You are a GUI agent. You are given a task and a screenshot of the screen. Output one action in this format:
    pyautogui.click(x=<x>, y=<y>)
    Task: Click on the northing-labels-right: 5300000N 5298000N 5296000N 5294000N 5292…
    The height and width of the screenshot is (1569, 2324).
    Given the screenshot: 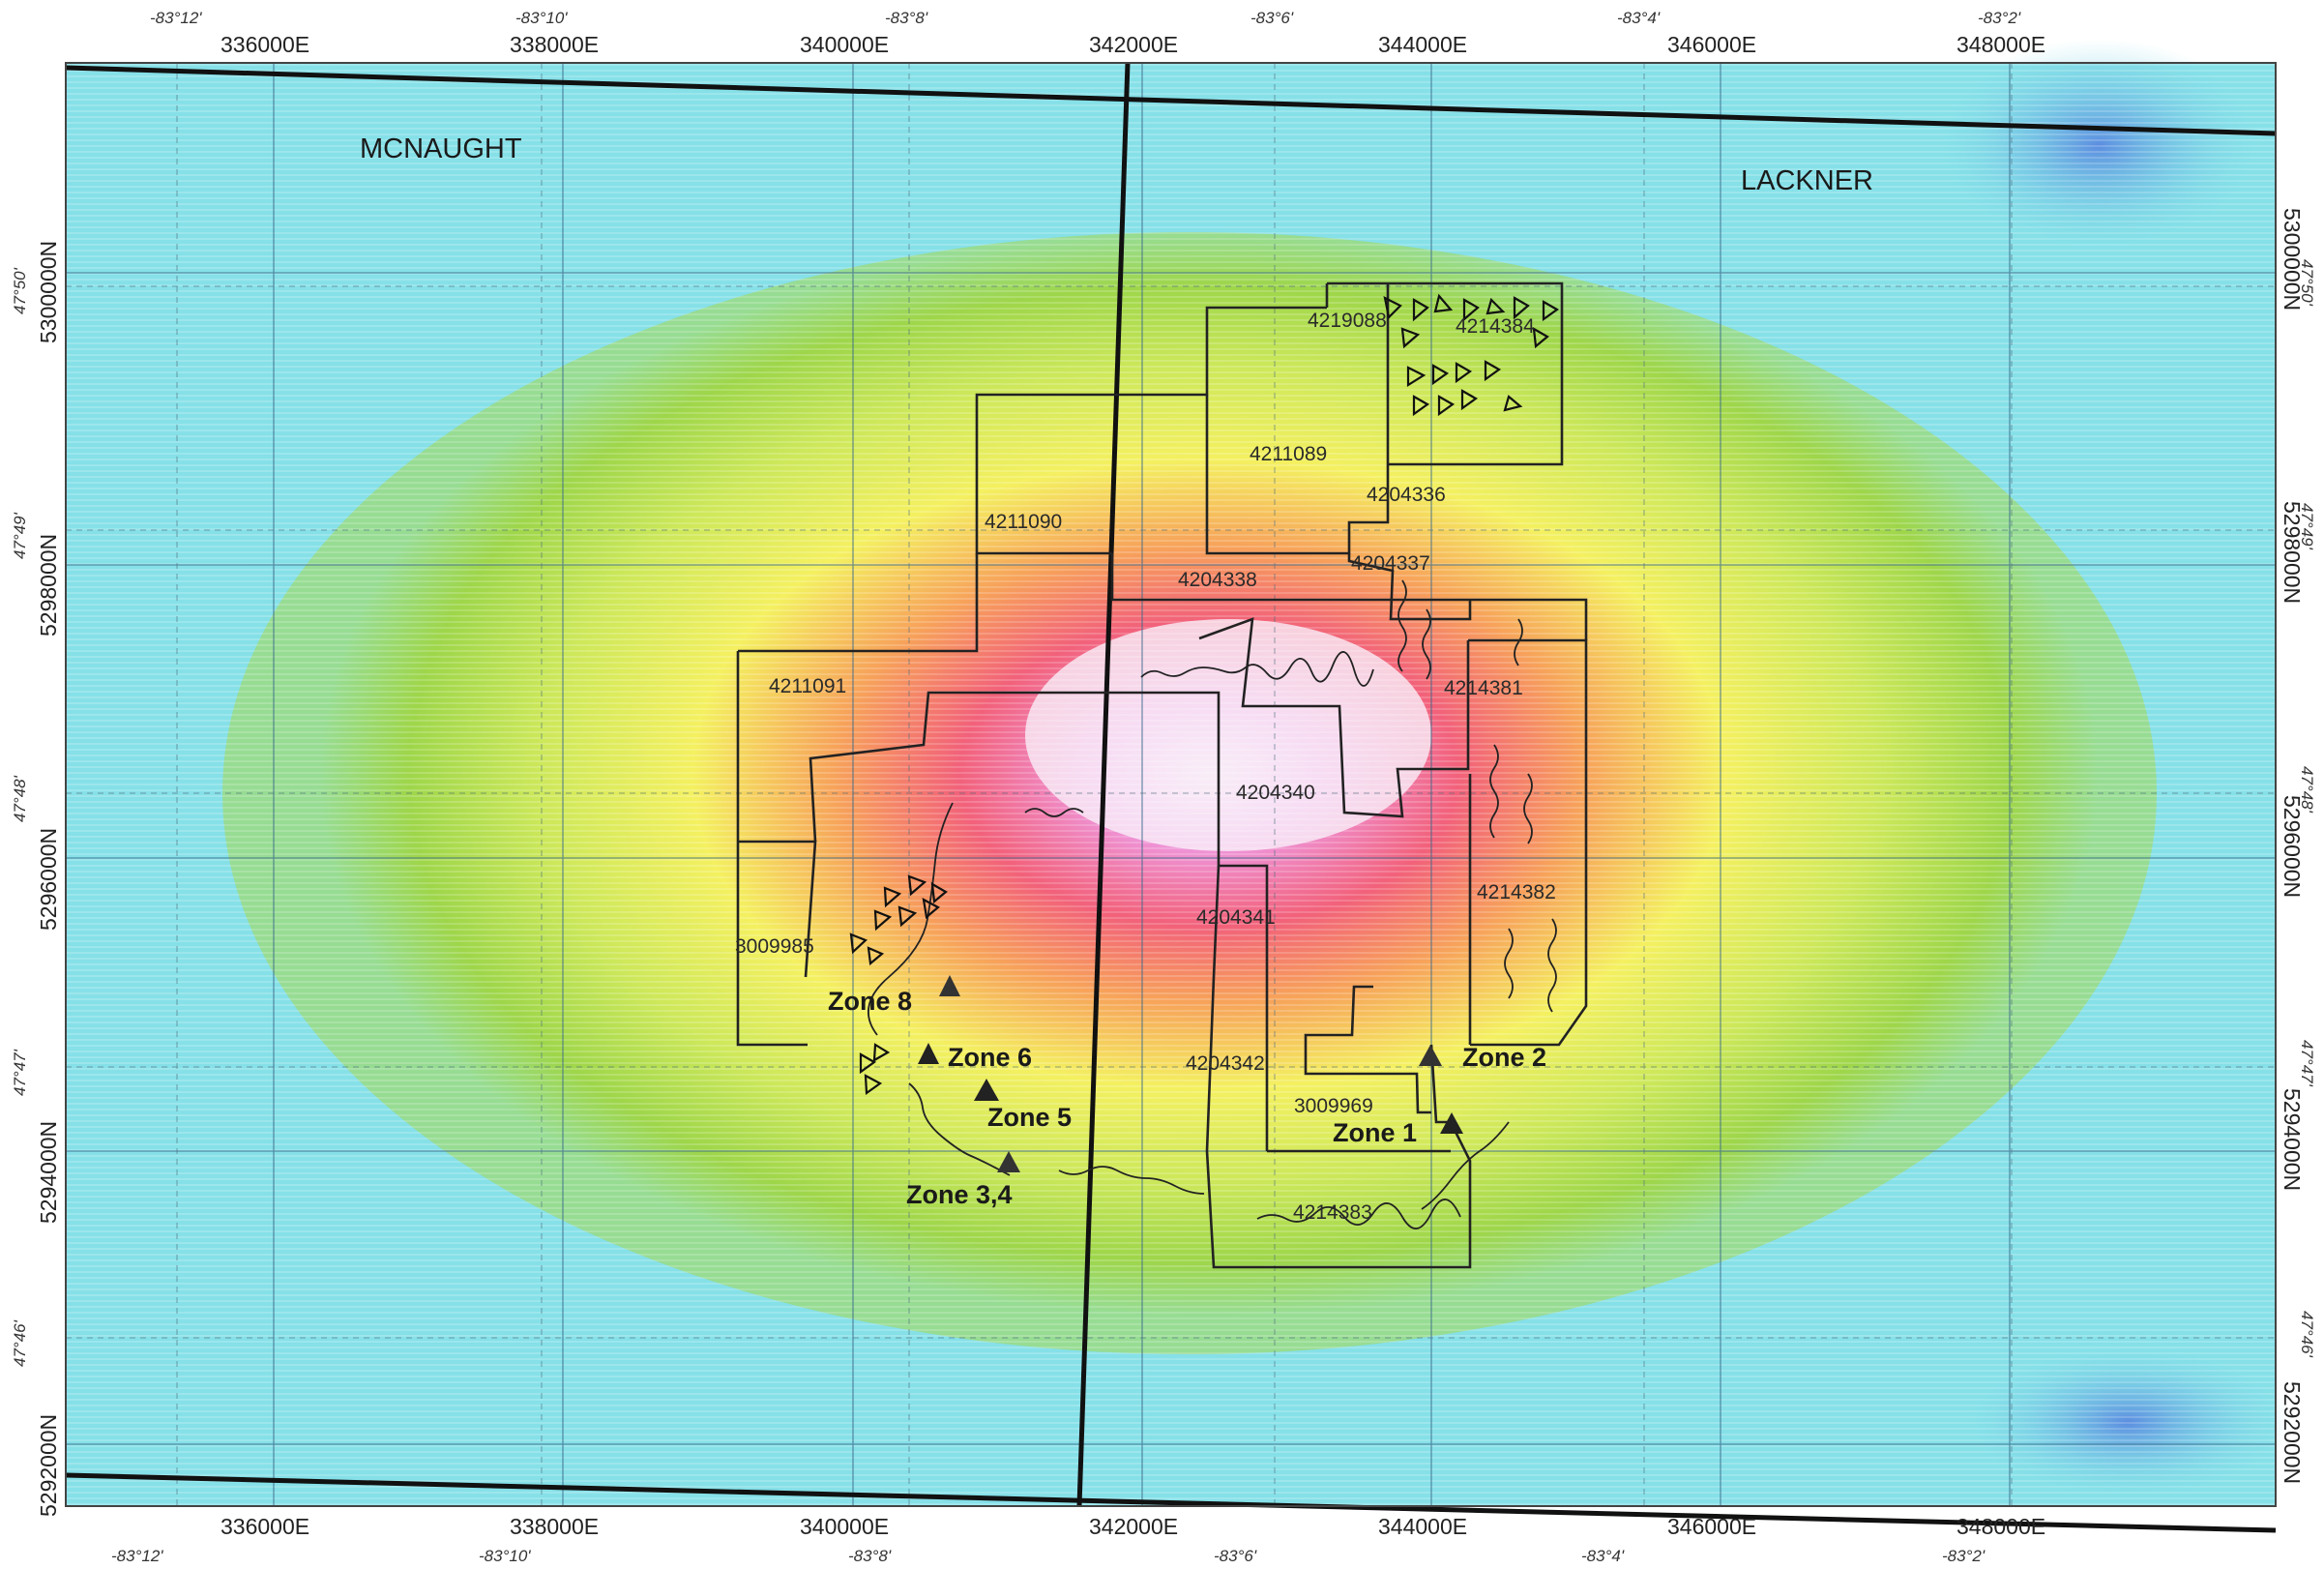 What is the action you would take?
    pyautogui.click(x=2292, y=846)
    